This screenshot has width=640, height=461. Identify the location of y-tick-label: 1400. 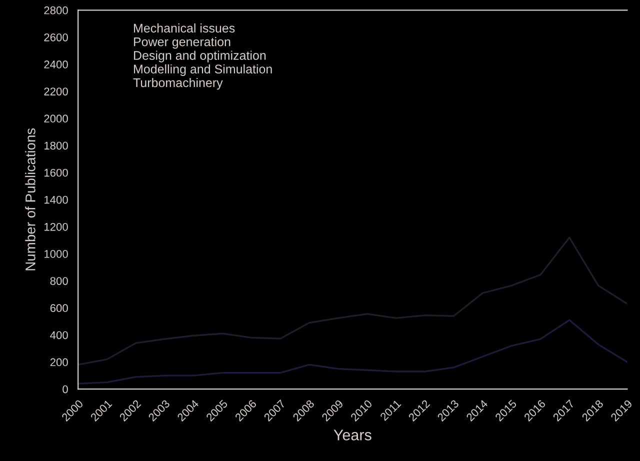
(56, 200).